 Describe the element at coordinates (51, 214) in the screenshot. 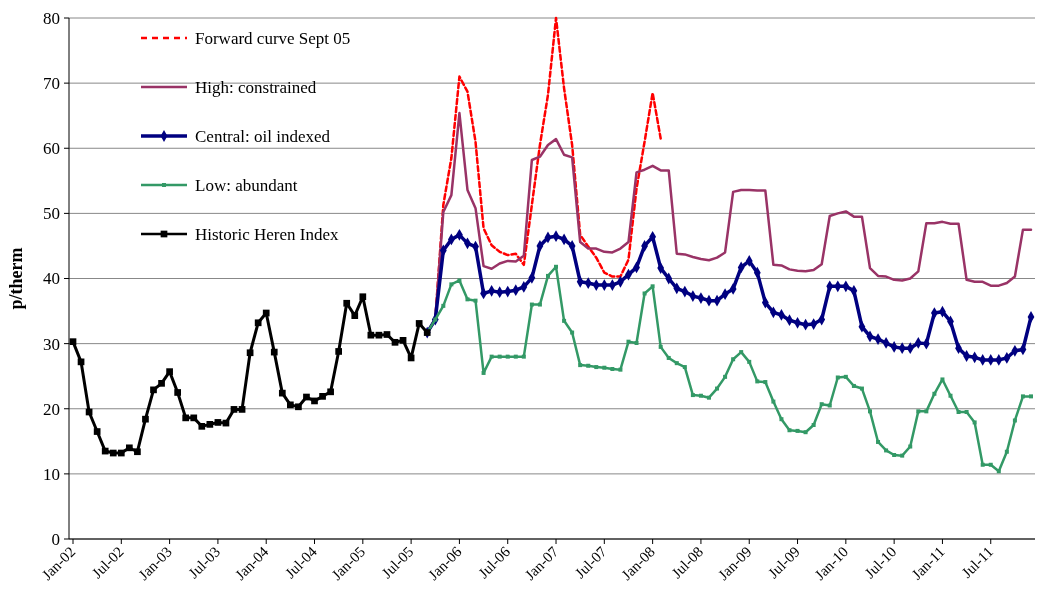

I see `y-tick-label: 50` at that location.